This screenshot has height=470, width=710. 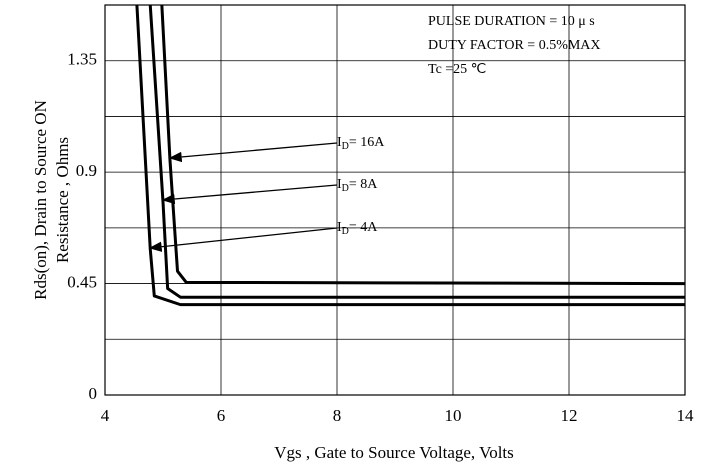 What do you see at coordinates (93, 393) in the screenshot?
I see `y-tick-label: 0` at bounding box center [93, 393].